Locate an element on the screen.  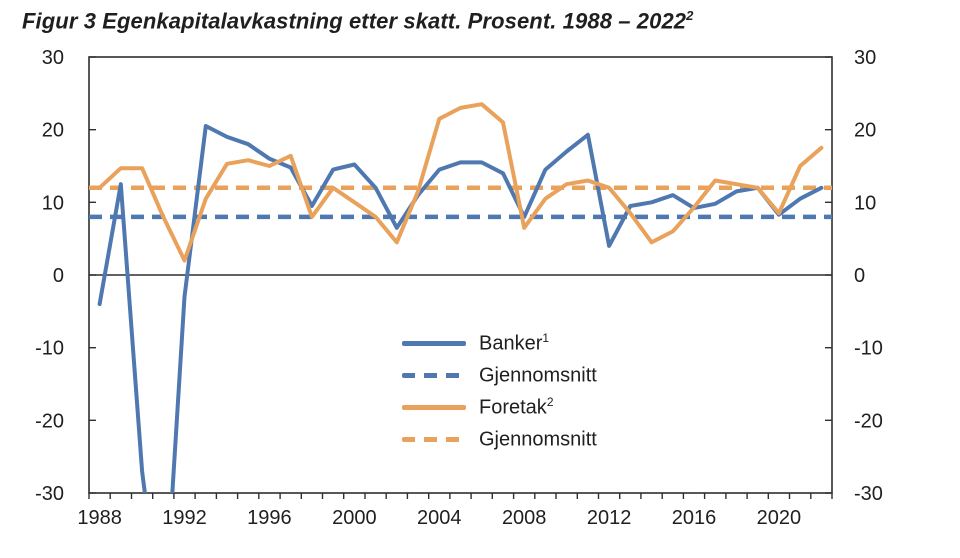
x-tick-label: 2000 is located at coordinates (354, 518).